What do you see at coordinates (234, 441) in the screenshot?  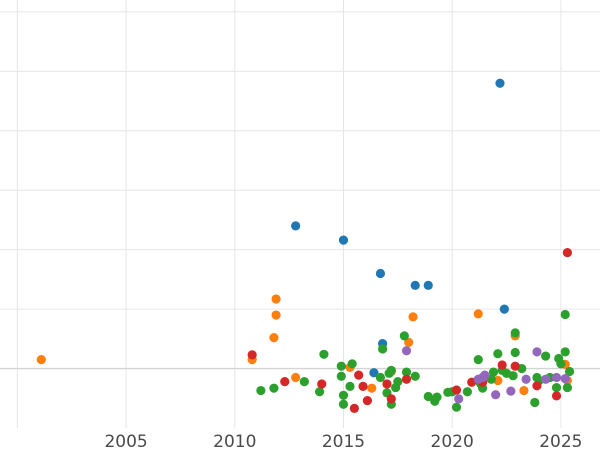 I see `x-tick-label: 2010` at bounding box center [234, 441].